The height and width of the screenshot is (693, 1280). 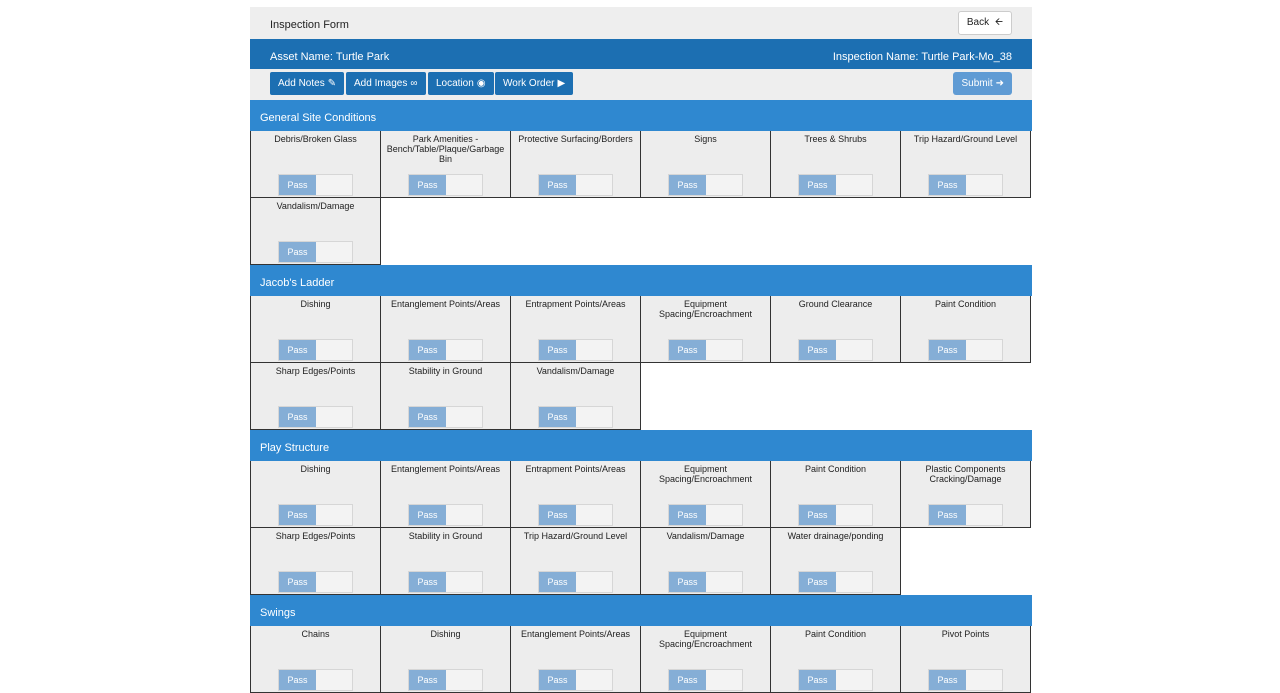 What do you see at coordinates (641, 23) in the screenshot?
I see `form-header: Inspection Form Back 🡨` at bounding box center [641, 23].